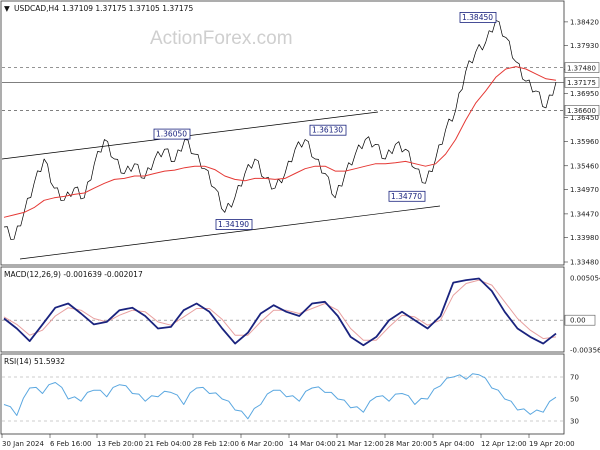 The image size is (600, 450). I want to click on rsi-title: RSI(14) 51.5932, so click(34, 361).